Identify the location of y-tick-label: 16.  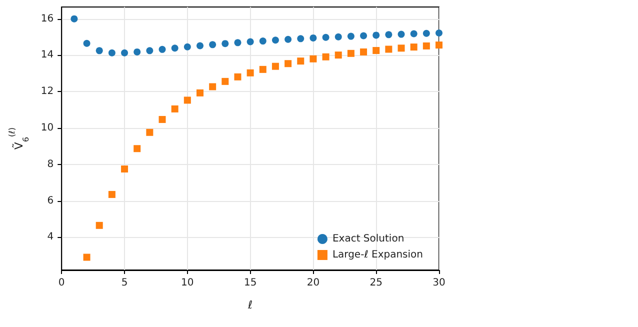
(47, 18).